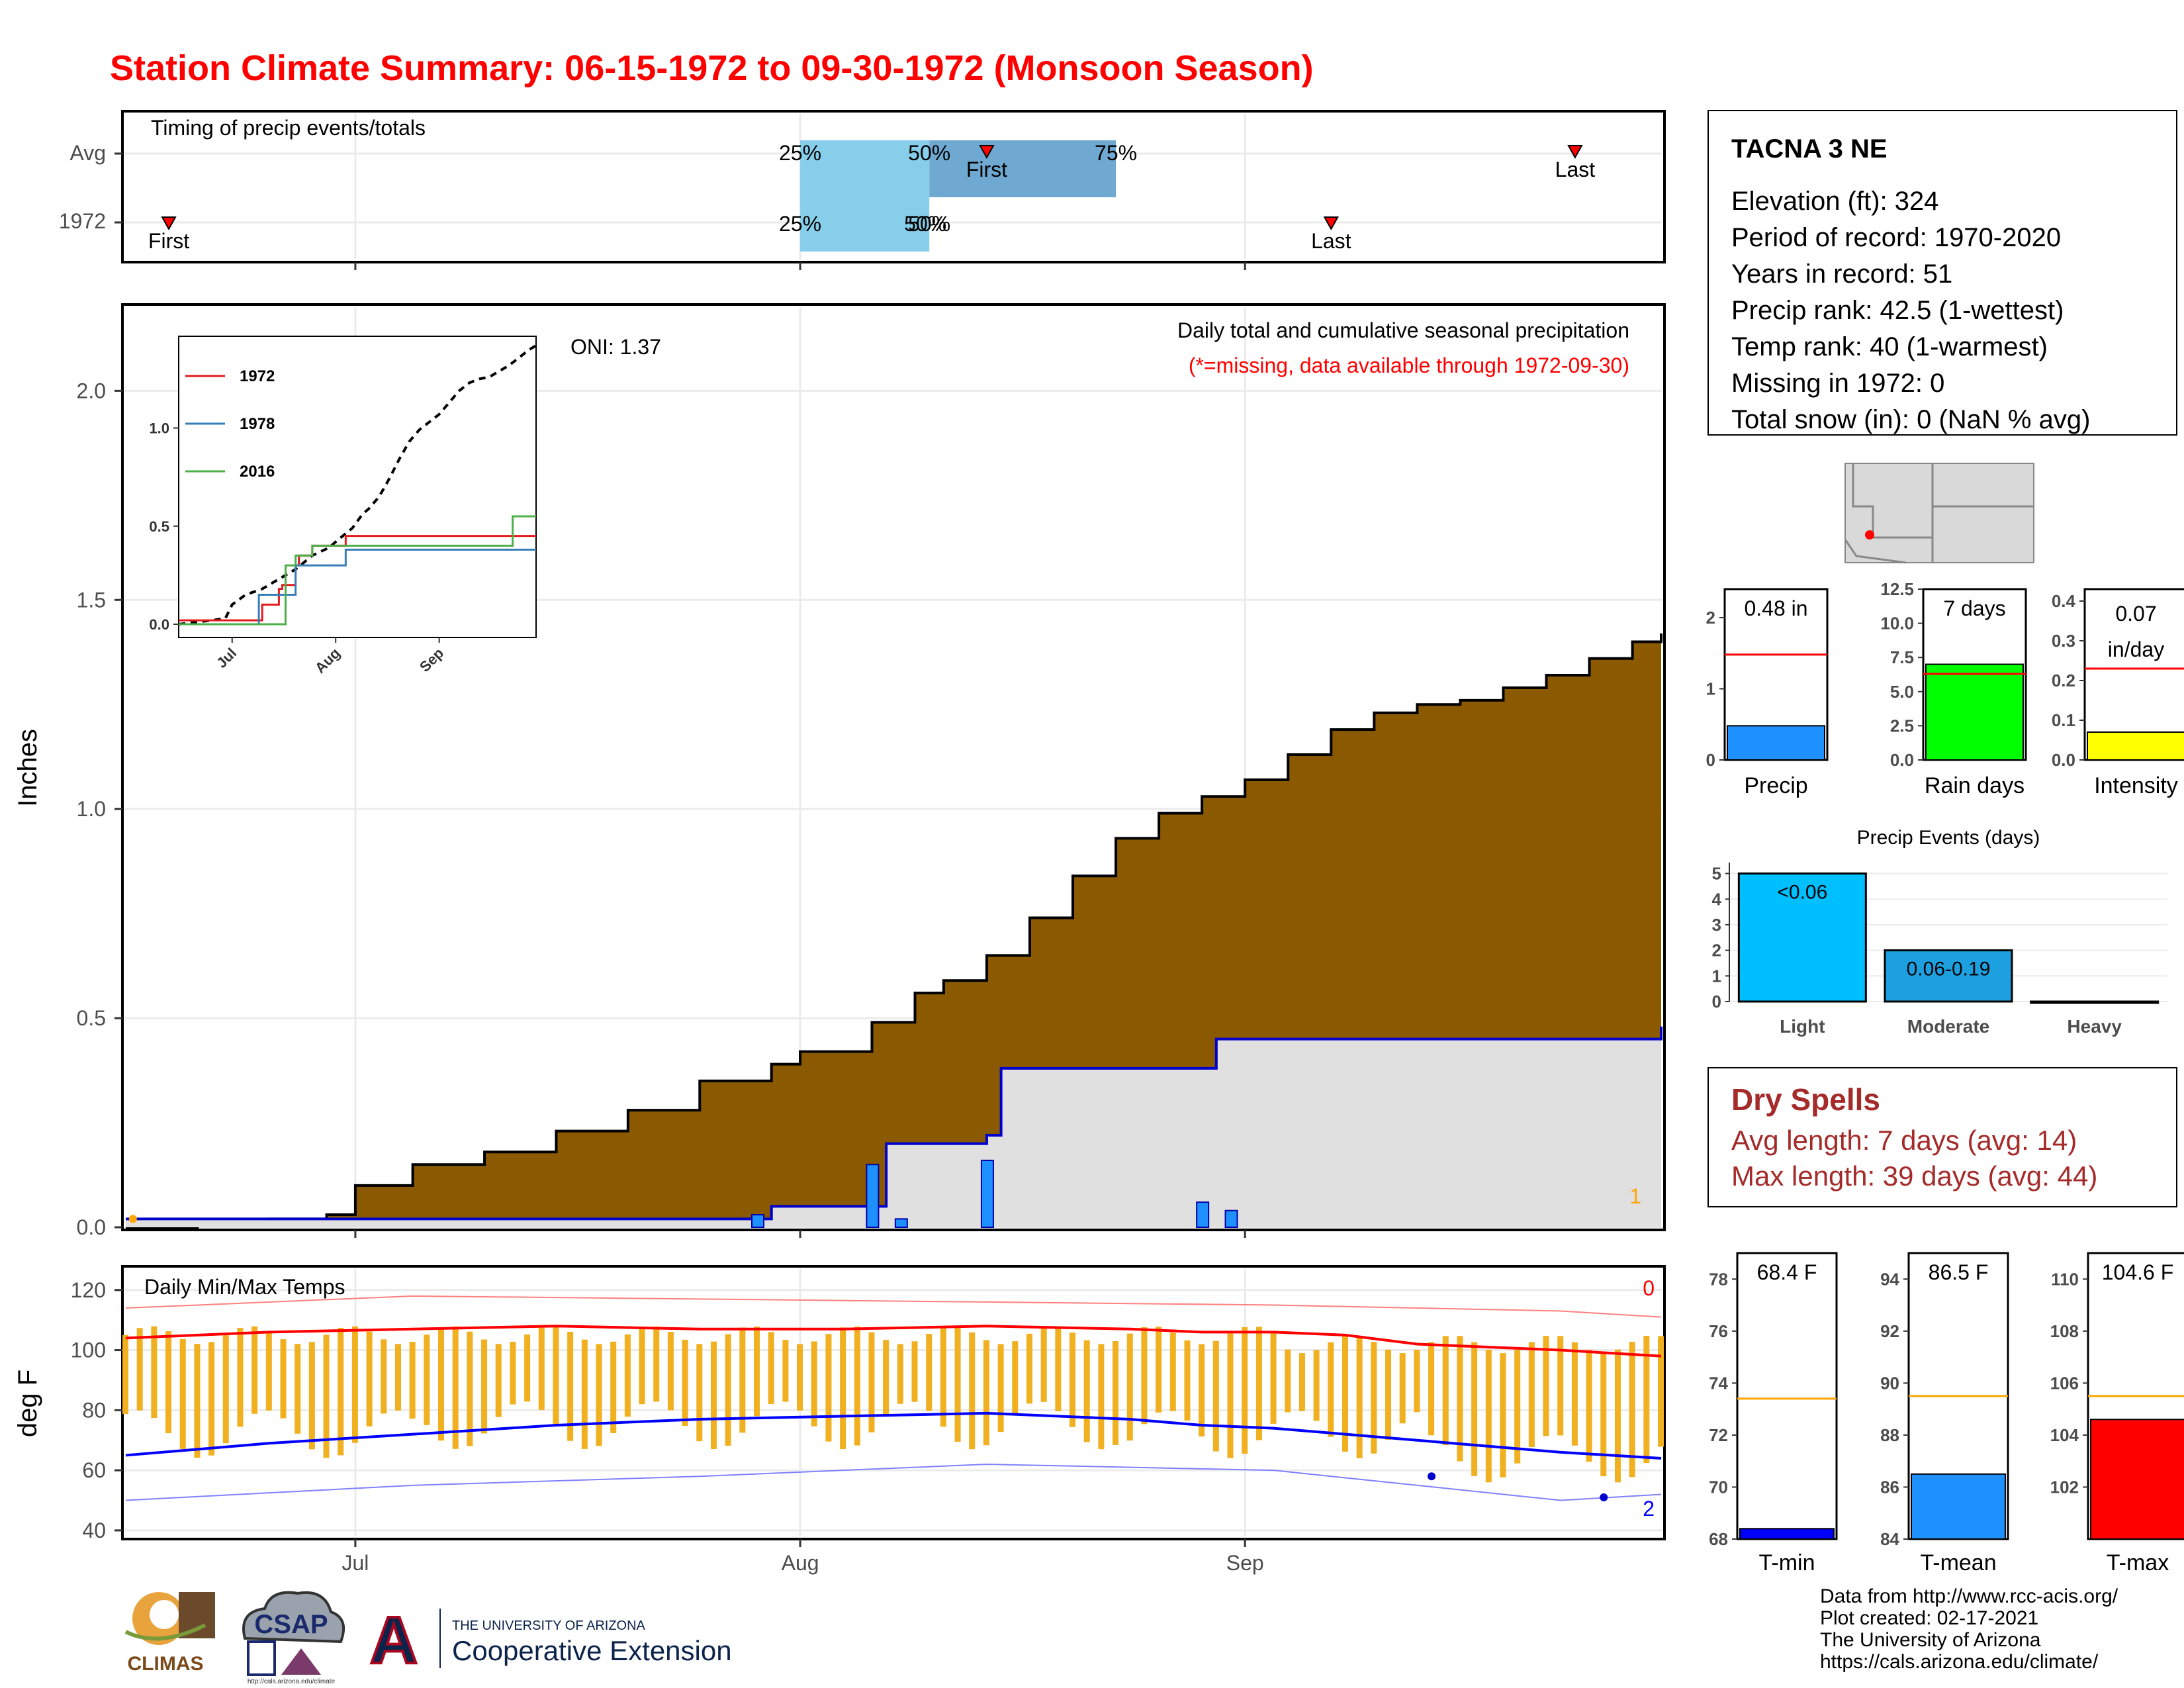 This screenshot has height=1688, width=2184. I want to click on events-y-tick-label: 4, so click(1717, 899).